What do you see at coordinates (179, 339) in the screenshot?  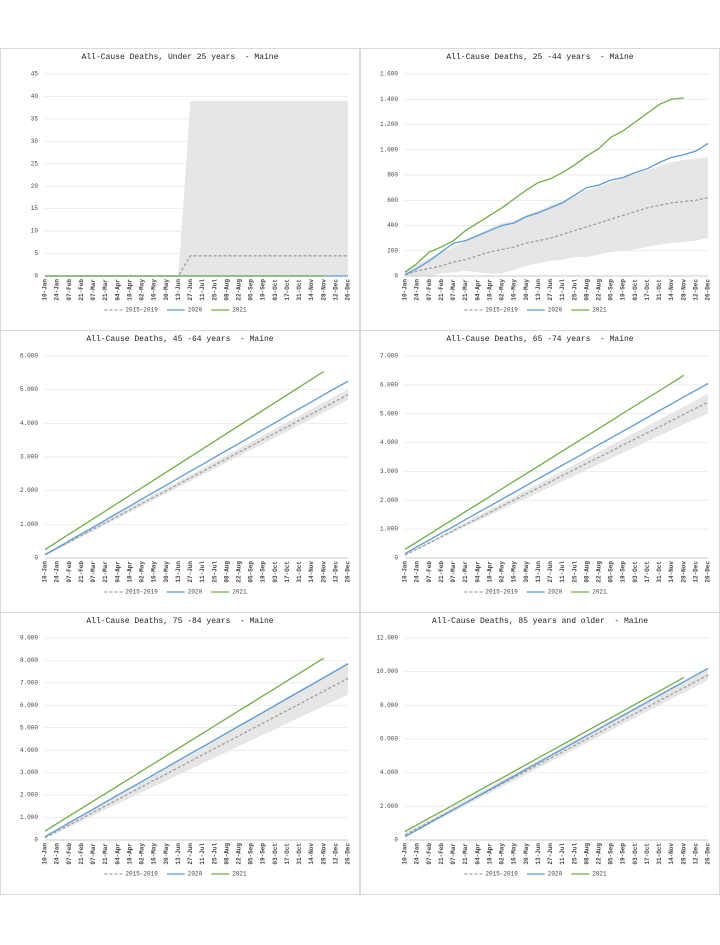 I see `chart-title: All-Cause Deaths, 45 -64 years - Maine` at bounding box center [179, 339].